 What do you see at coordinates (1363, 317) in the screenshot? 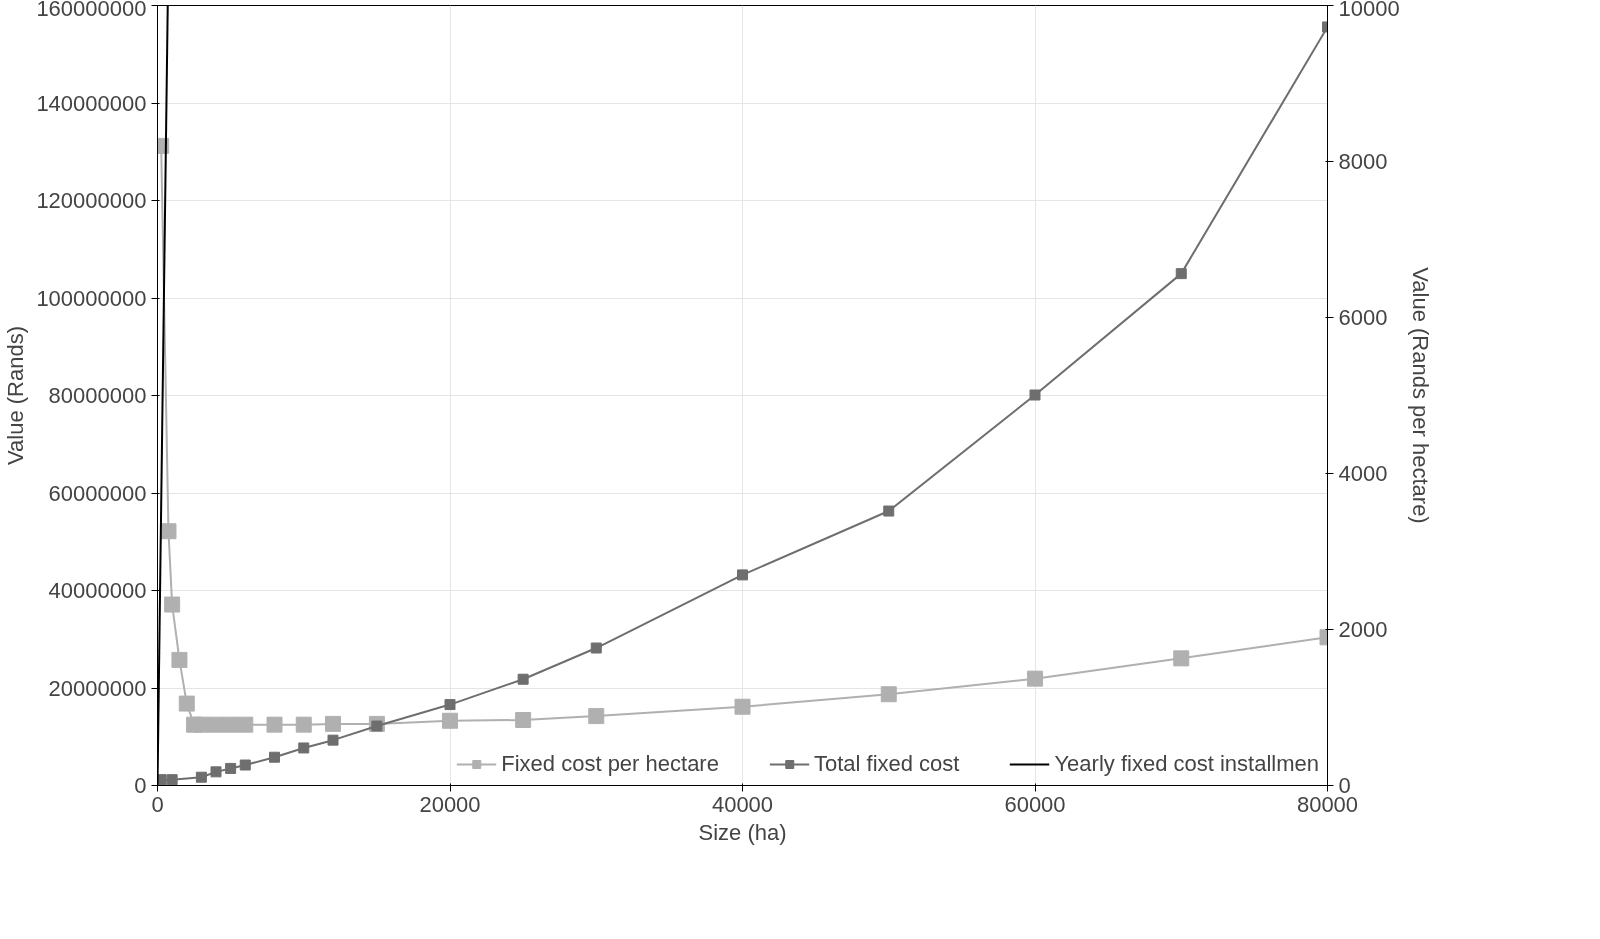
I see `y2-tick-label: 6000` at bounding box center [1363, 317].